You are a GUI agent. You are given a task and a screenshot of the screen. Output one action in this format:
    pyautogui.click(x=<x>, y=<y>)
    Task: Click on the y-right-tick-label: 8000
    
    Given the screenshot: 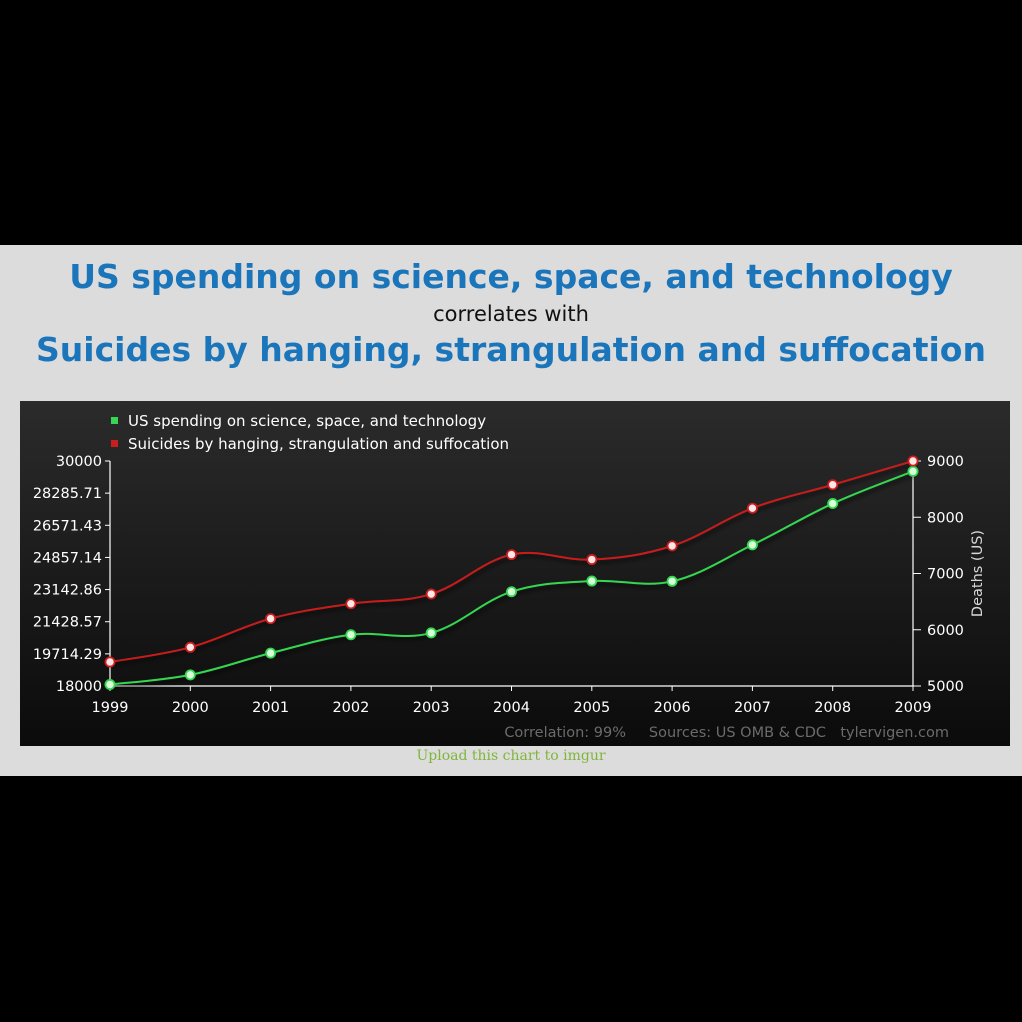 What is the action you would take?
    pyautogui.click(x=945, y=518)
    